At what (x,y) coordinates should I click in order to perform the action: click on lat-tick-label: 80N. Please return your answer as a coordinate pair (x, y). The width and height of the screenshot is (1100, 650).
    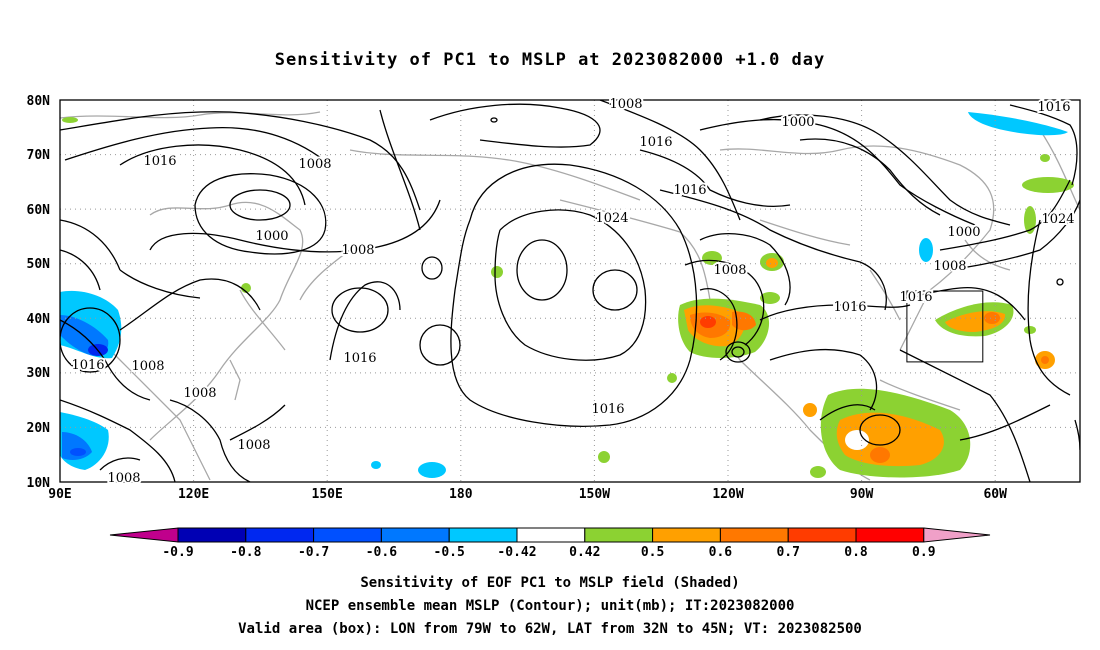
    Looking at the image, I should click on (39, 101).